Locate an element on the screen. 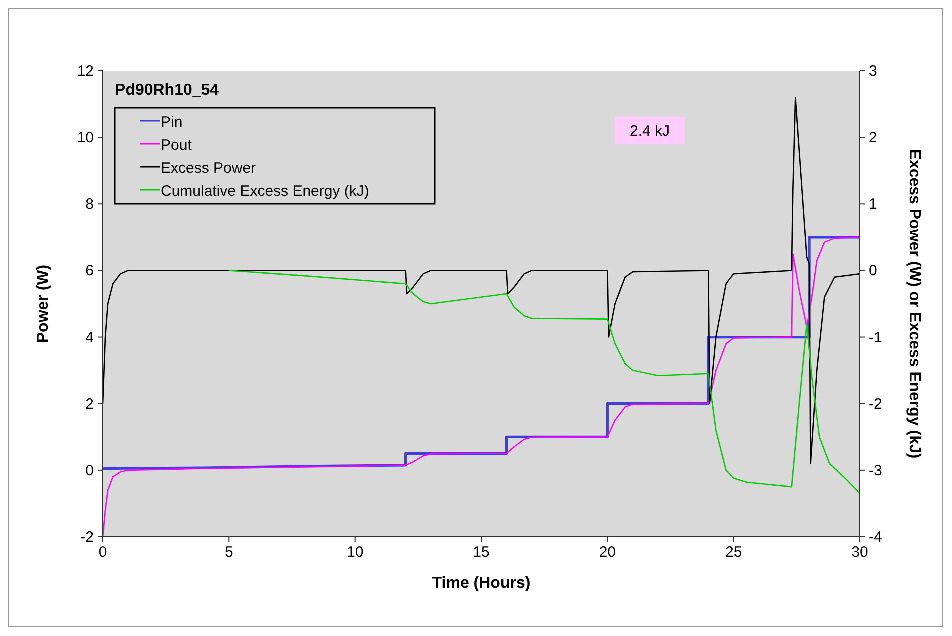 The image size is (952, 636). legend-label: Pin is located at coordinates (172, 122).